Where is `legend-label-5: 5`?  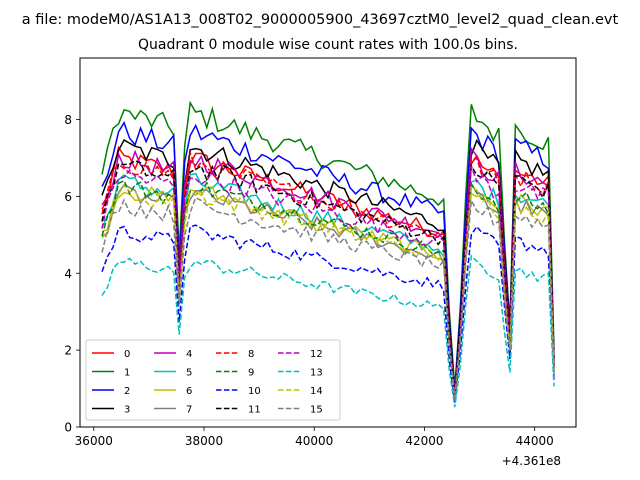
legend-label-5: 5 is located at coordinates (189, 373).